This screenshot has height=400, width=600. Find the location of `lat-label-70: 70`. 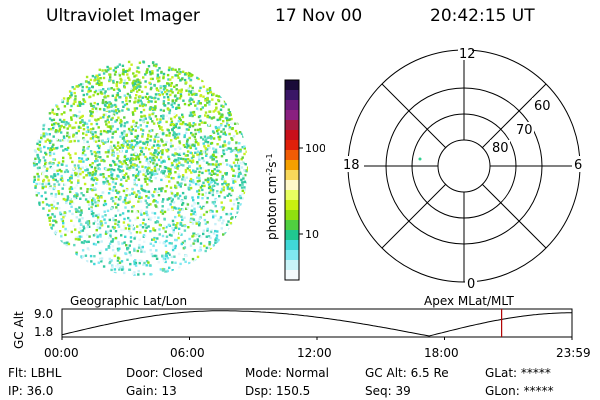

lat-label-70: 70 is located at coordinates (524, 130).